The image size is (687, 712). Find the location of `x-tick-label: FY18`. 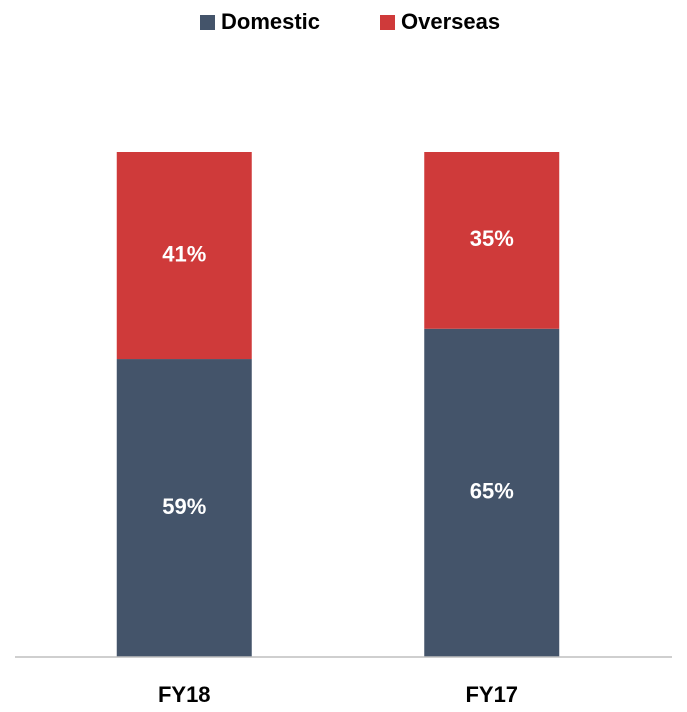

x-tick-label: FY18 is located at coordinates (184, 694).